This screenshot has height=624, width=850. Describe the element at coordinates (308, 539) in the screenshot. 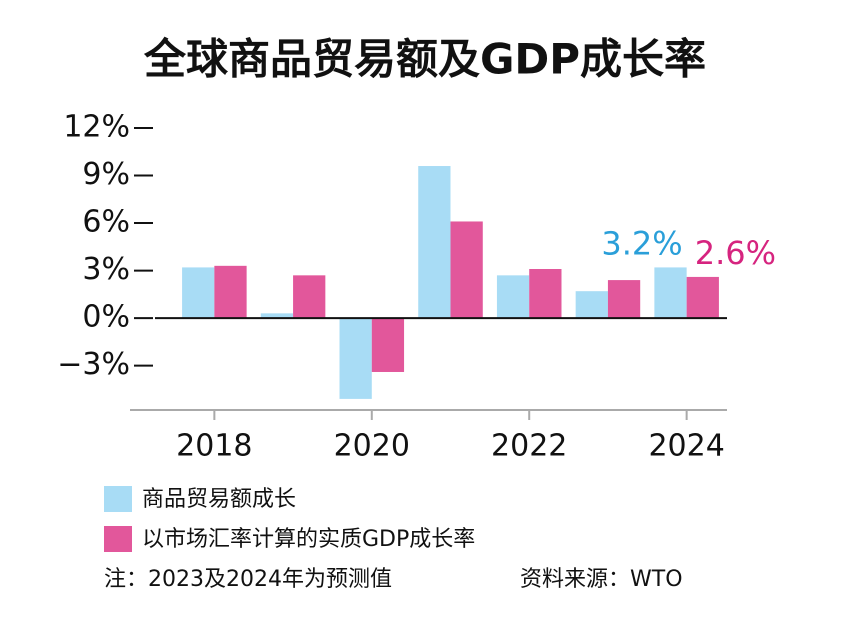

I see `legend-label: 以市场汇率计算的实质GDP成长率` at that location.